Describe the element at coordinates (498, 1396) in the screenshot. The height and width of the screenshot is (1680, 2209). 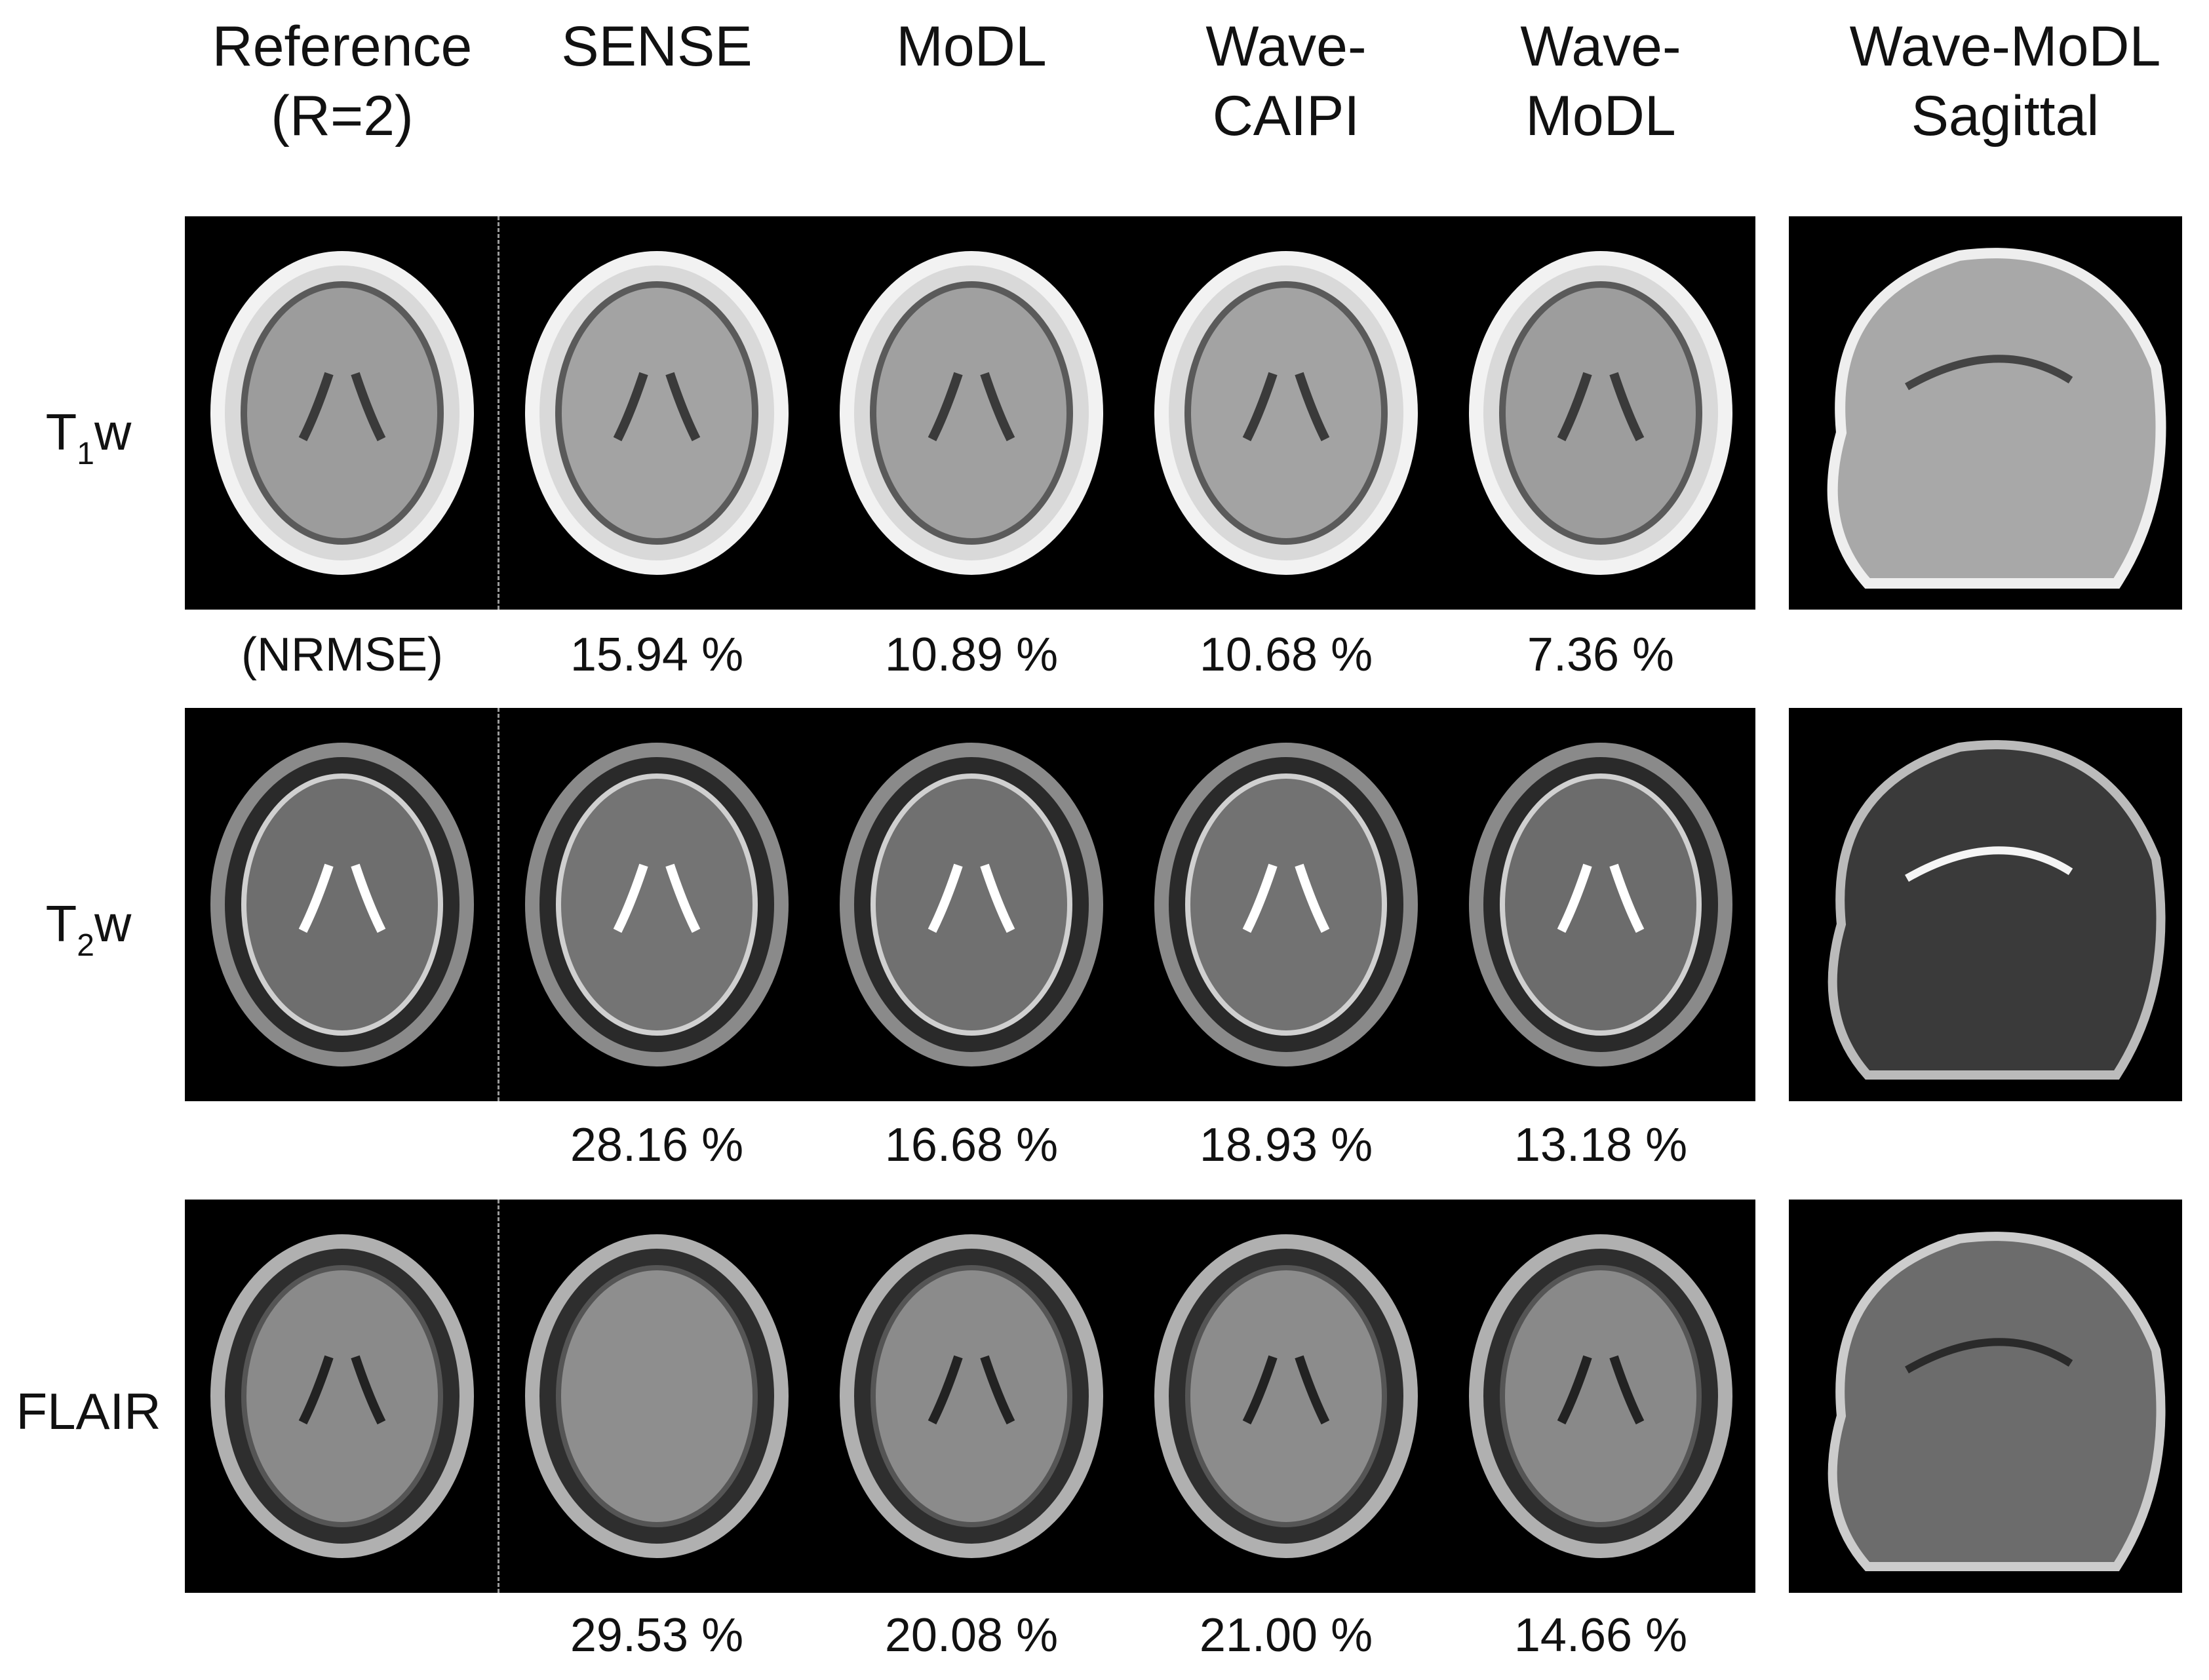
I see `reference-divider-flair` at that location.